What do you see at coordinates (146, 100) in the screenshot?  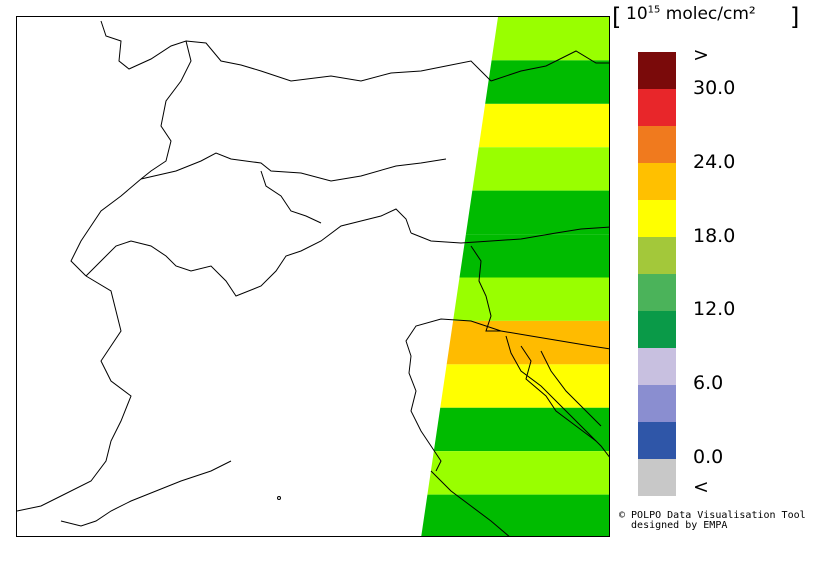 I see `border-france-germany` at bounding box center [146, 100].